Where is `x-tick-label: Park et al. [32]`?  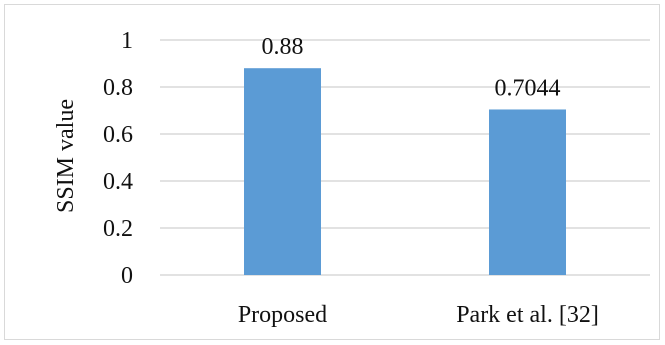 x-tick-label: Park et al. [32] is located at coordinates (527, 315).